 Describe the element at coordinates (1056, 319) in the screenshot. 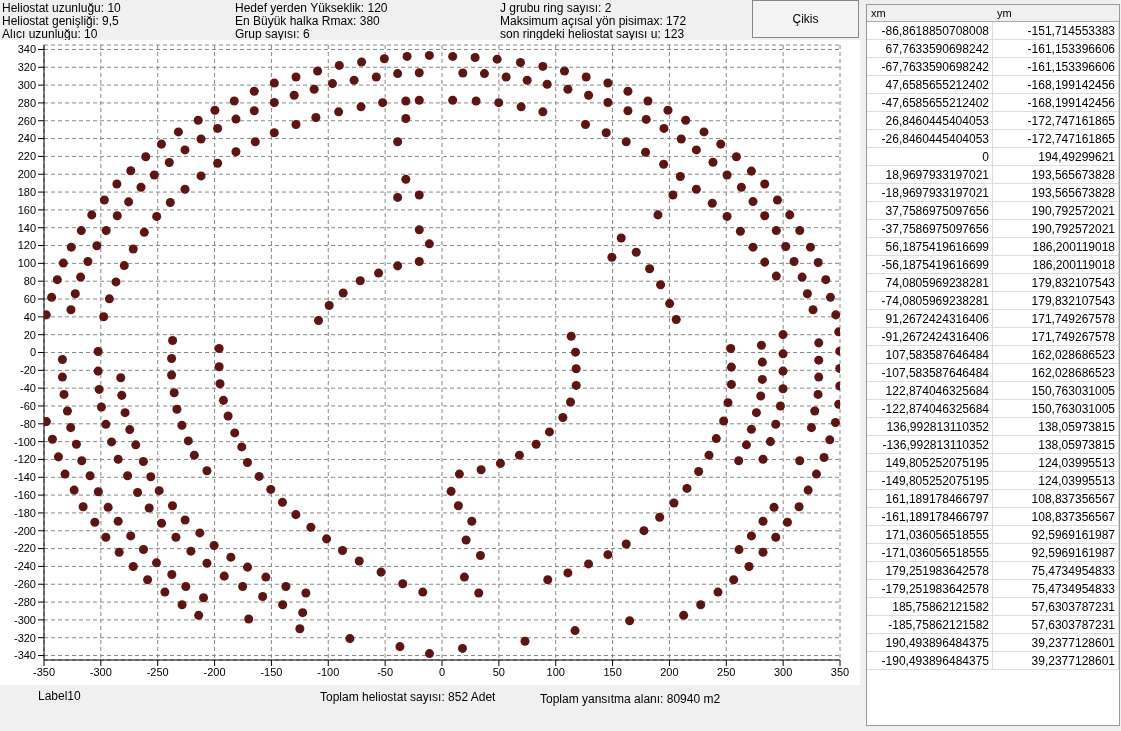

I see `text: 171,749267578` at that location.